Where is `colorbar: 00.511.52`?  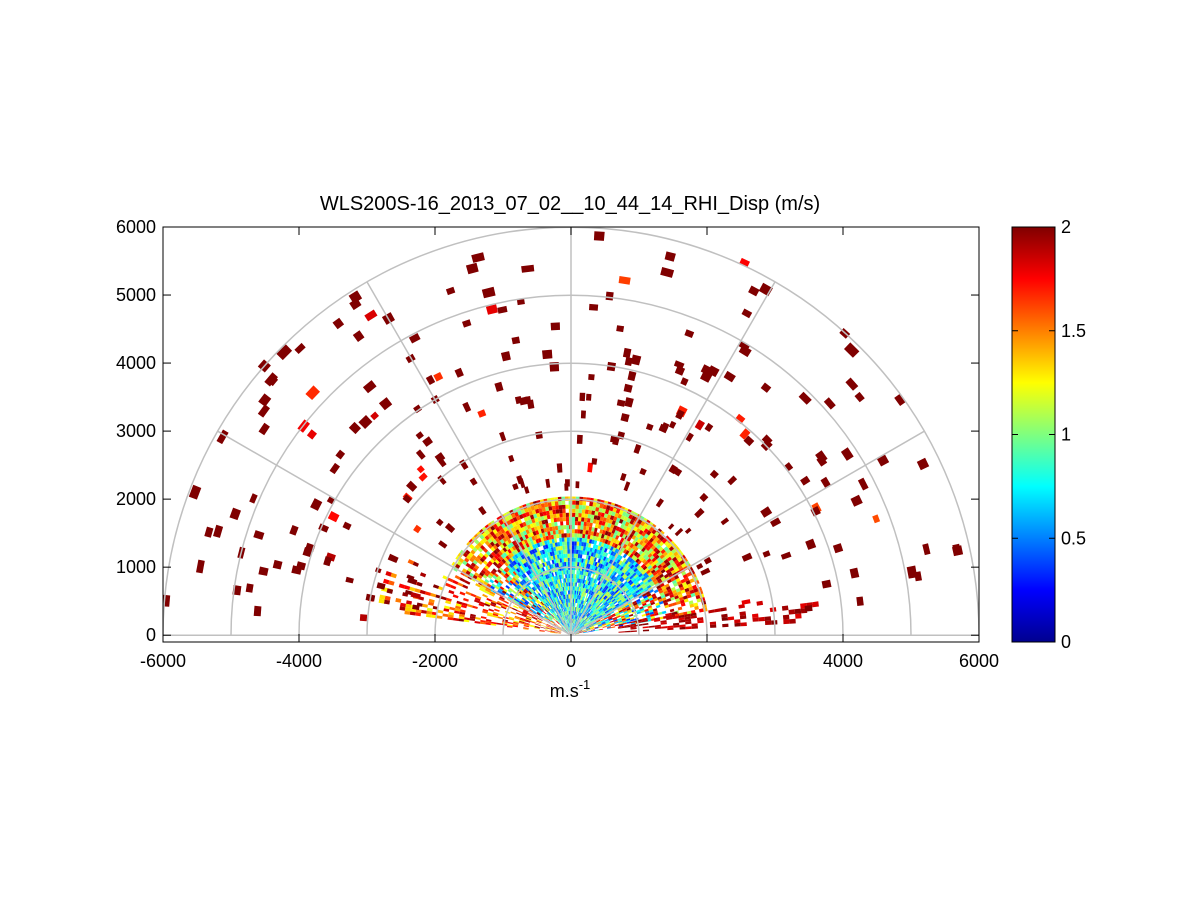 colorbar: 00.511.52 is located at coordinates (1048, 434).